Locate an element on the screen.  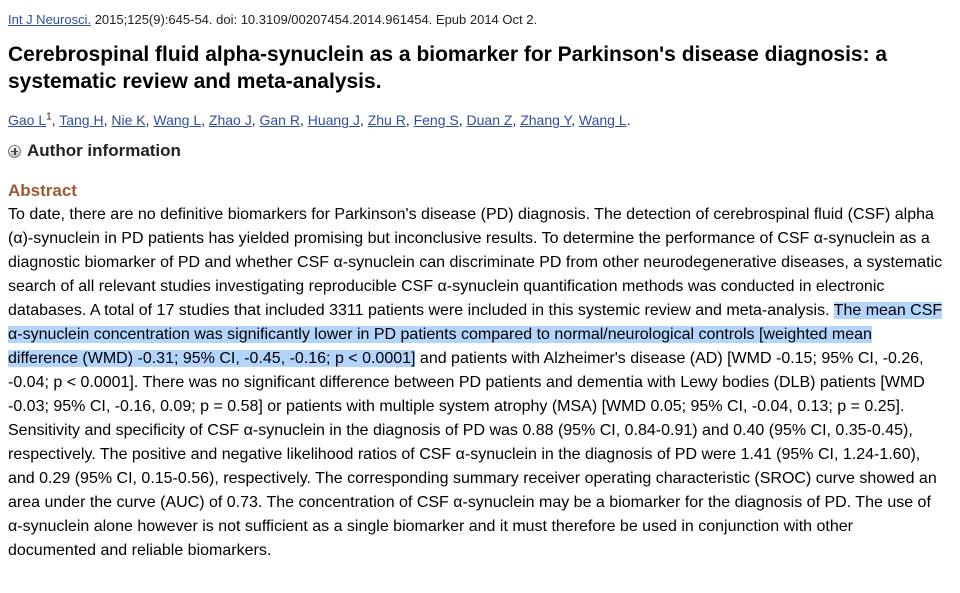
author-link: Zhao J is located at coordinates (230, 120).